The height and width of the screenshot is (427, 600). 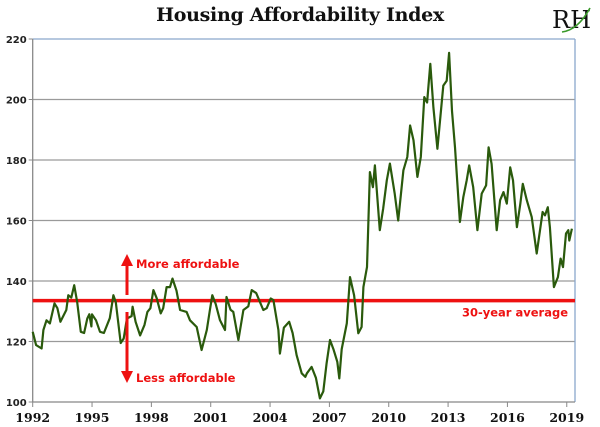 I want to click on x-tick-label: 2019, so click(x=566, y=417).